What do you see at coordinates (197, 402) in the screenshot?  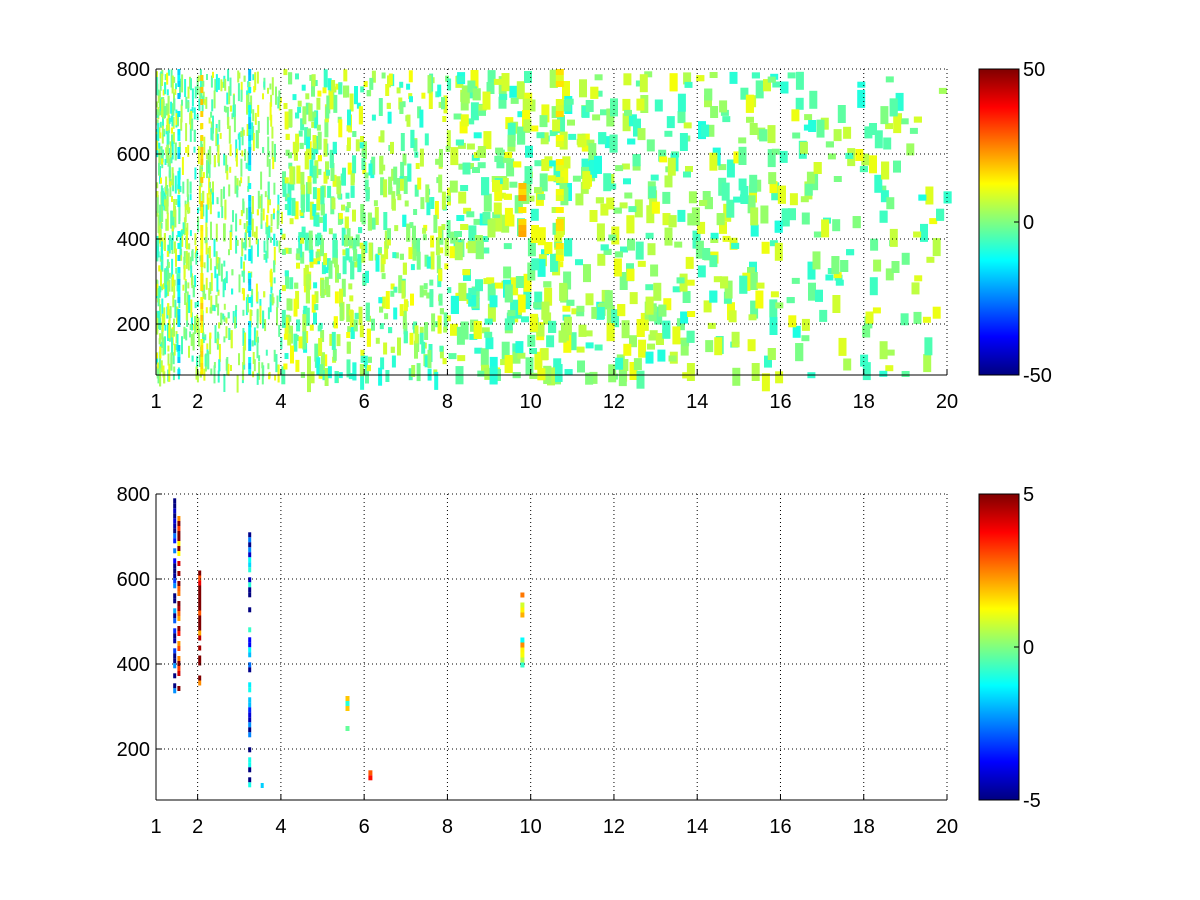 I see `x-tick-label: 2` at bounding box center [197, 402].